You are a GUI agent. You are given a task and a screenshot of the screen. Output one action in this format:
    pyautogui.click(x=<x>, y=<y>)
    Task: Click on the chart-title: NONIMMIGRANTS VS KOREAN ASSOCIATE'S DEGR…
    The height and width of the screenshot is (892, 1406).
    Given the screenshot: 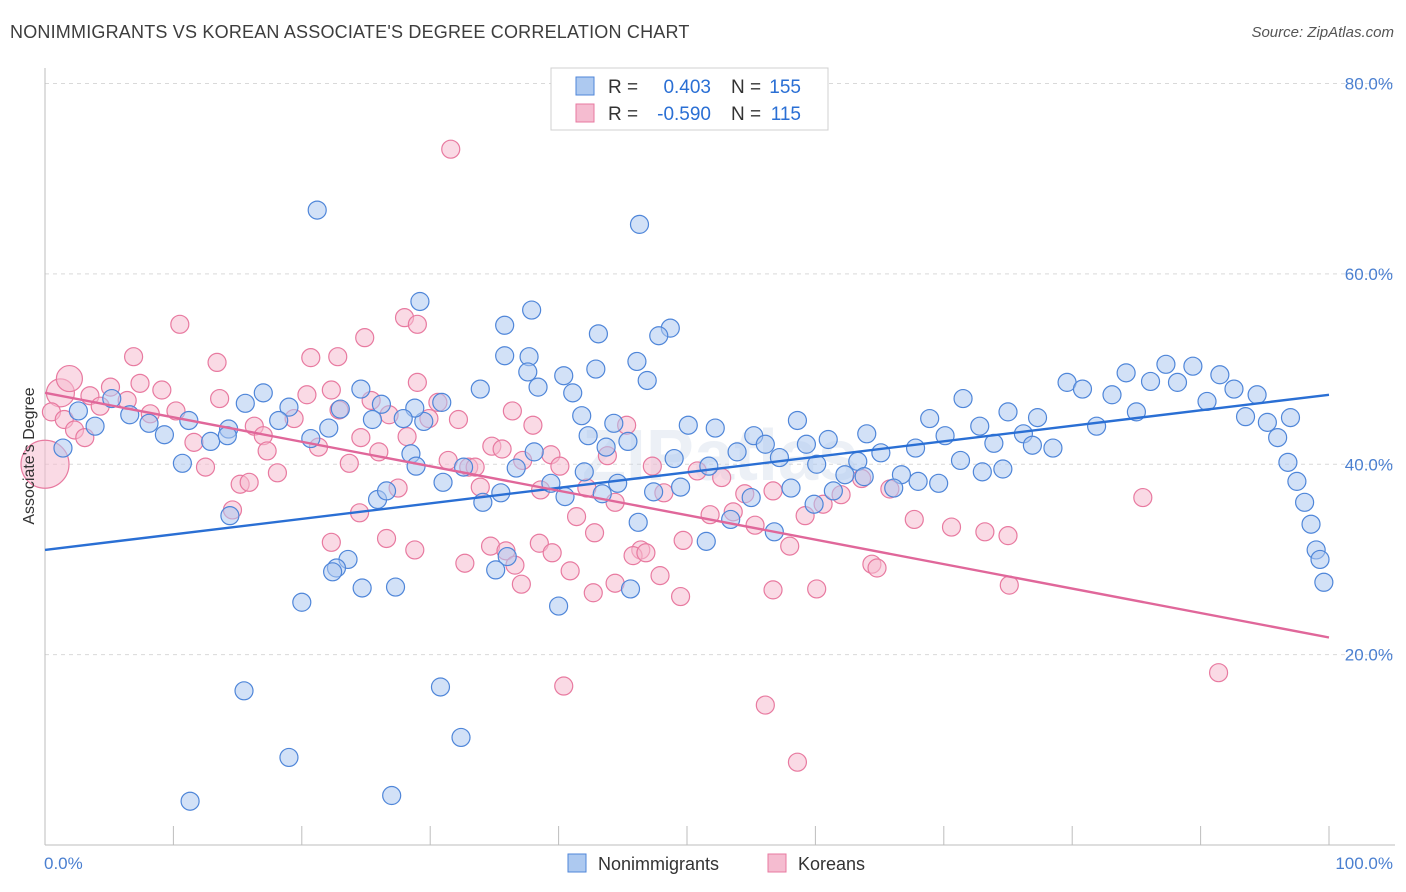 What is the action you would take?
    pyautogui.click(x=350, y=32)
    